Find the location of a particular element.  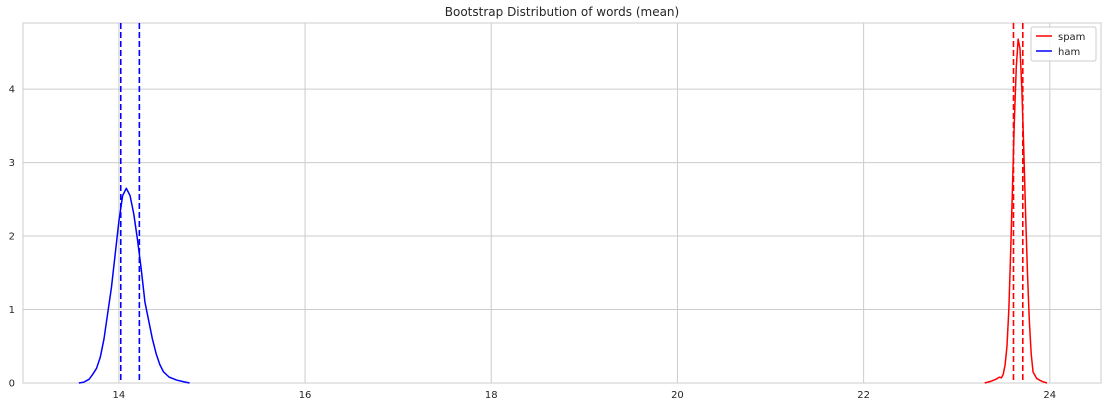

legend-label-spam: spam is located at coordinates (1071, 37).